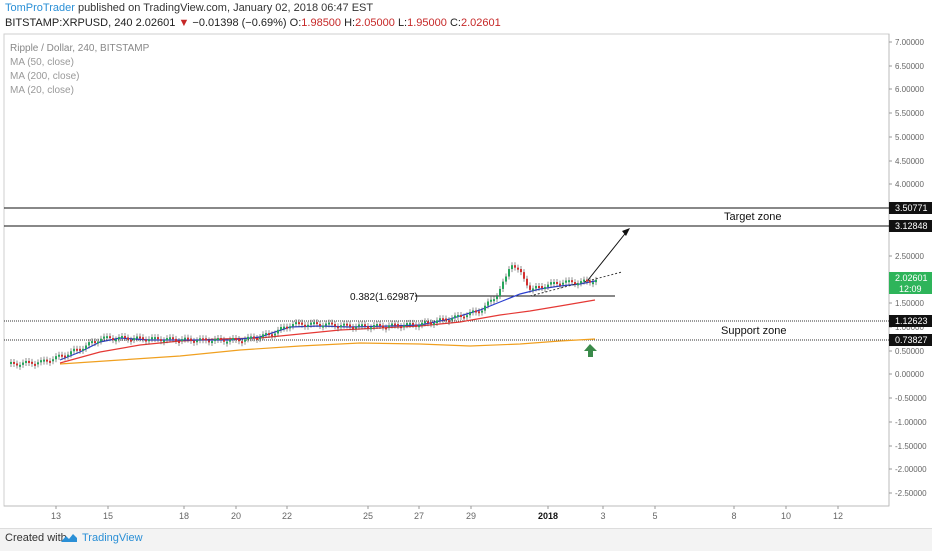 Image resolution: width=932 pixels, height=551 pixels. What do you see at coordinates (295, 23) in the screenshot?
I see `open-label: O:` at bounding box center [295, 23].